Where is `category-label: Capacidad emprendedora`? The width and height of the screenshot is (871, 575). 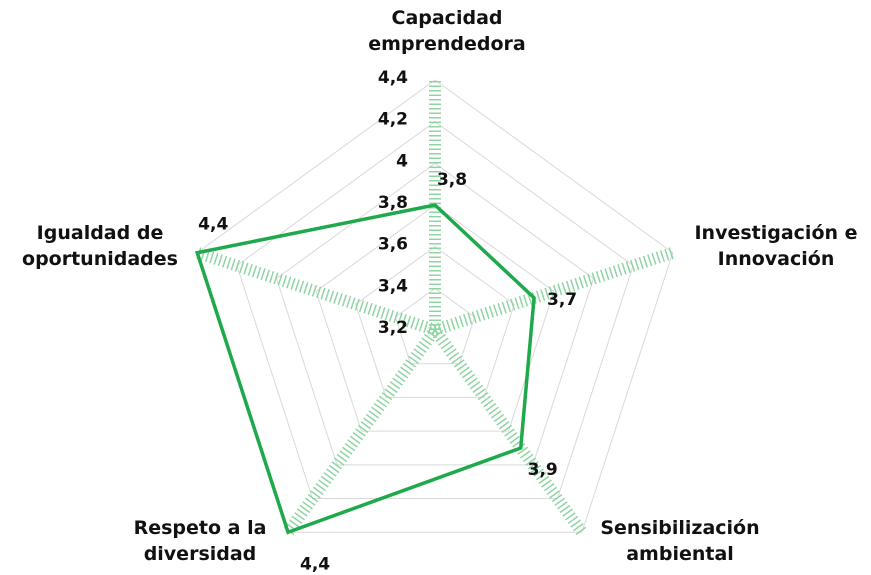 category-label: Capacidad emprendedora is located at coordinates (447, 31).